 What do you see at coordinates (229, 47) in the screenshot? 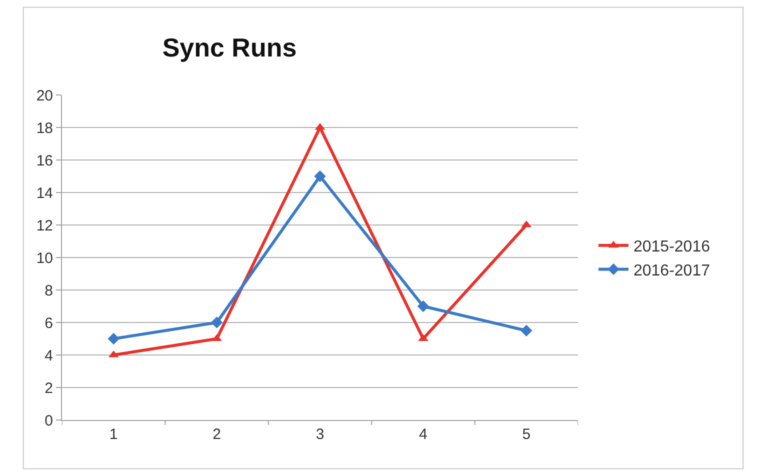
I see `chart-title: Sync Runs` at bounding box center [229, 47].